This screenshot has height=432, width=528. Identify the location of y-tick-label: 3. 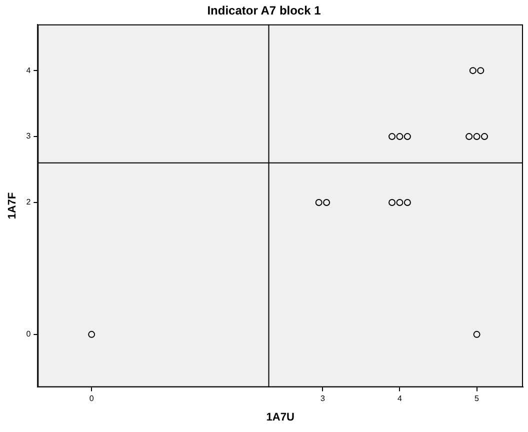
(29, 136).